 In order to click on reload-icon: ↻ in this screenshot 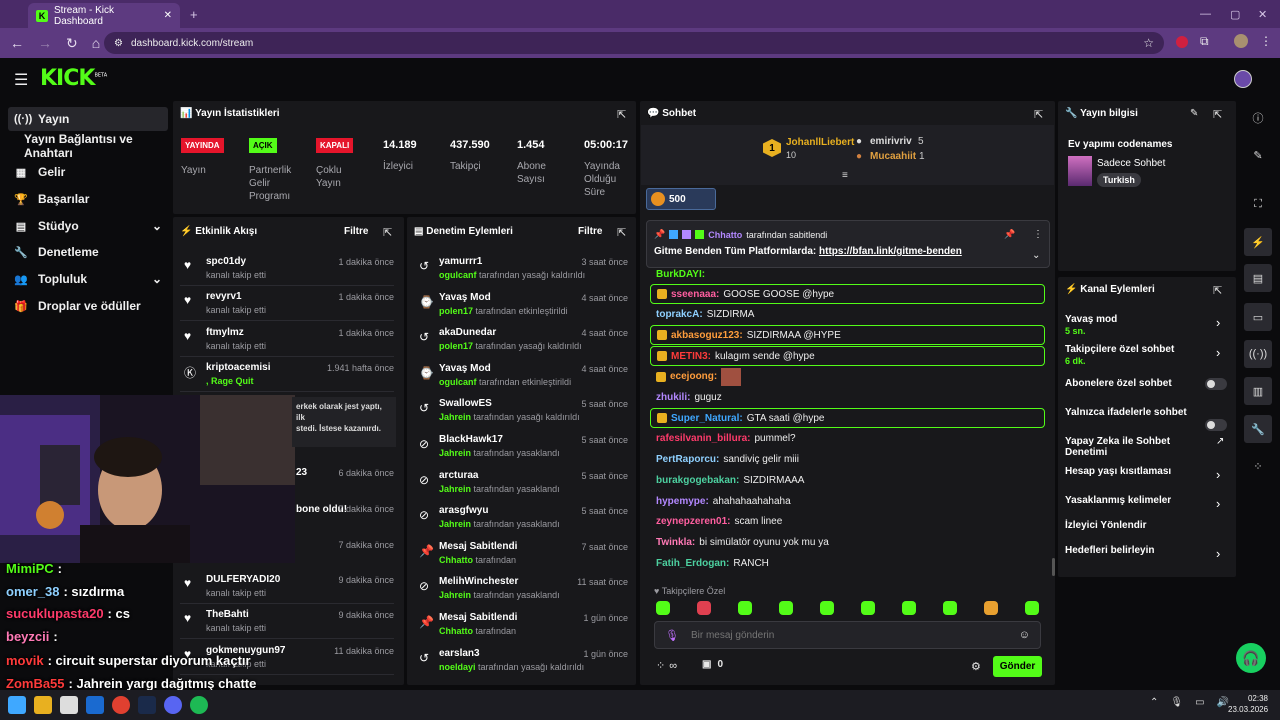, I will do `click(72, 42)`.